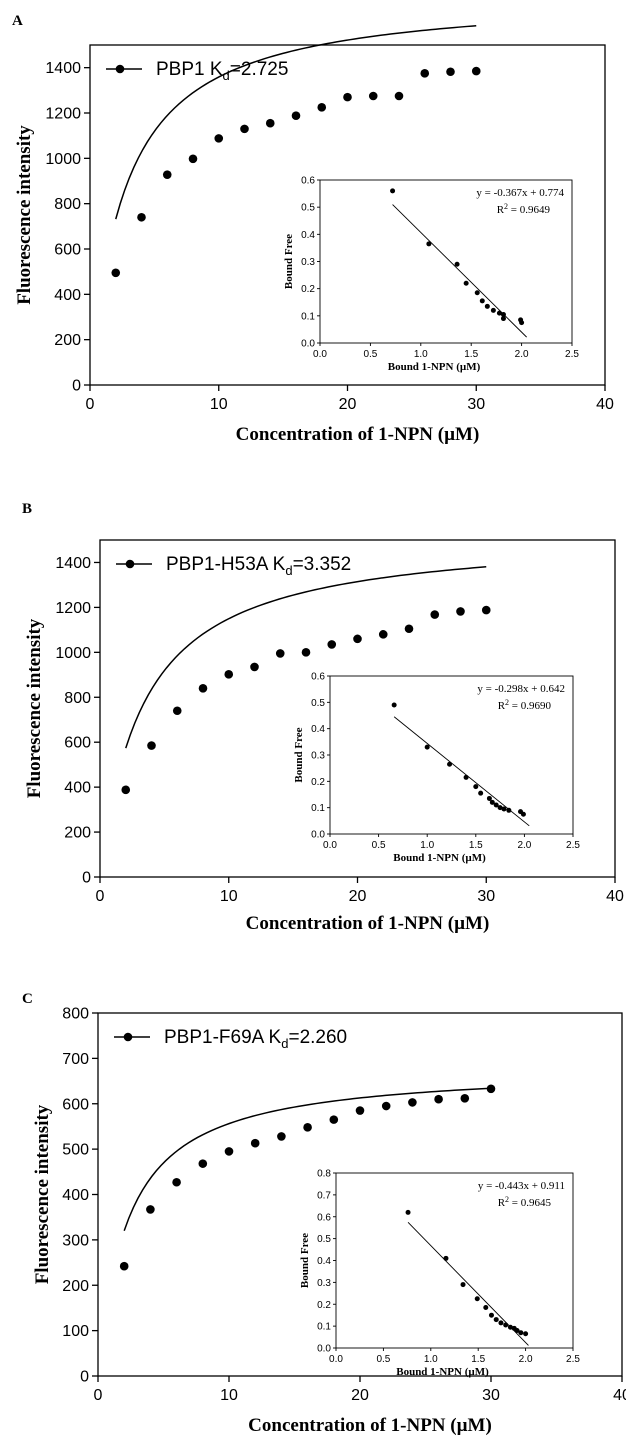 This screenshot has height=1445, width=626. Describe the element at coordinates (318, 808) in the screenshot. I see `inset-y-tick-label: 0.1` at that location.